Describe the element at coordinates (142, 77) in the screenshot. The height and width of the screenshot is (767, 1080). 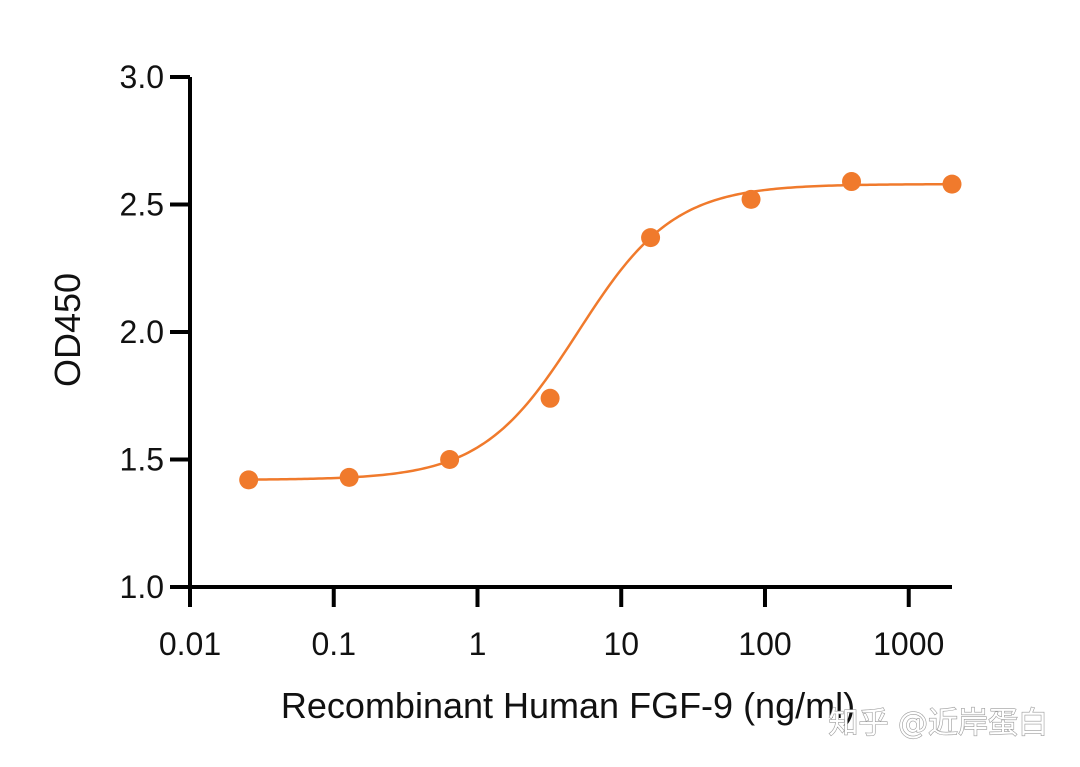
I see `y-tick-label: 3.0` at that location.